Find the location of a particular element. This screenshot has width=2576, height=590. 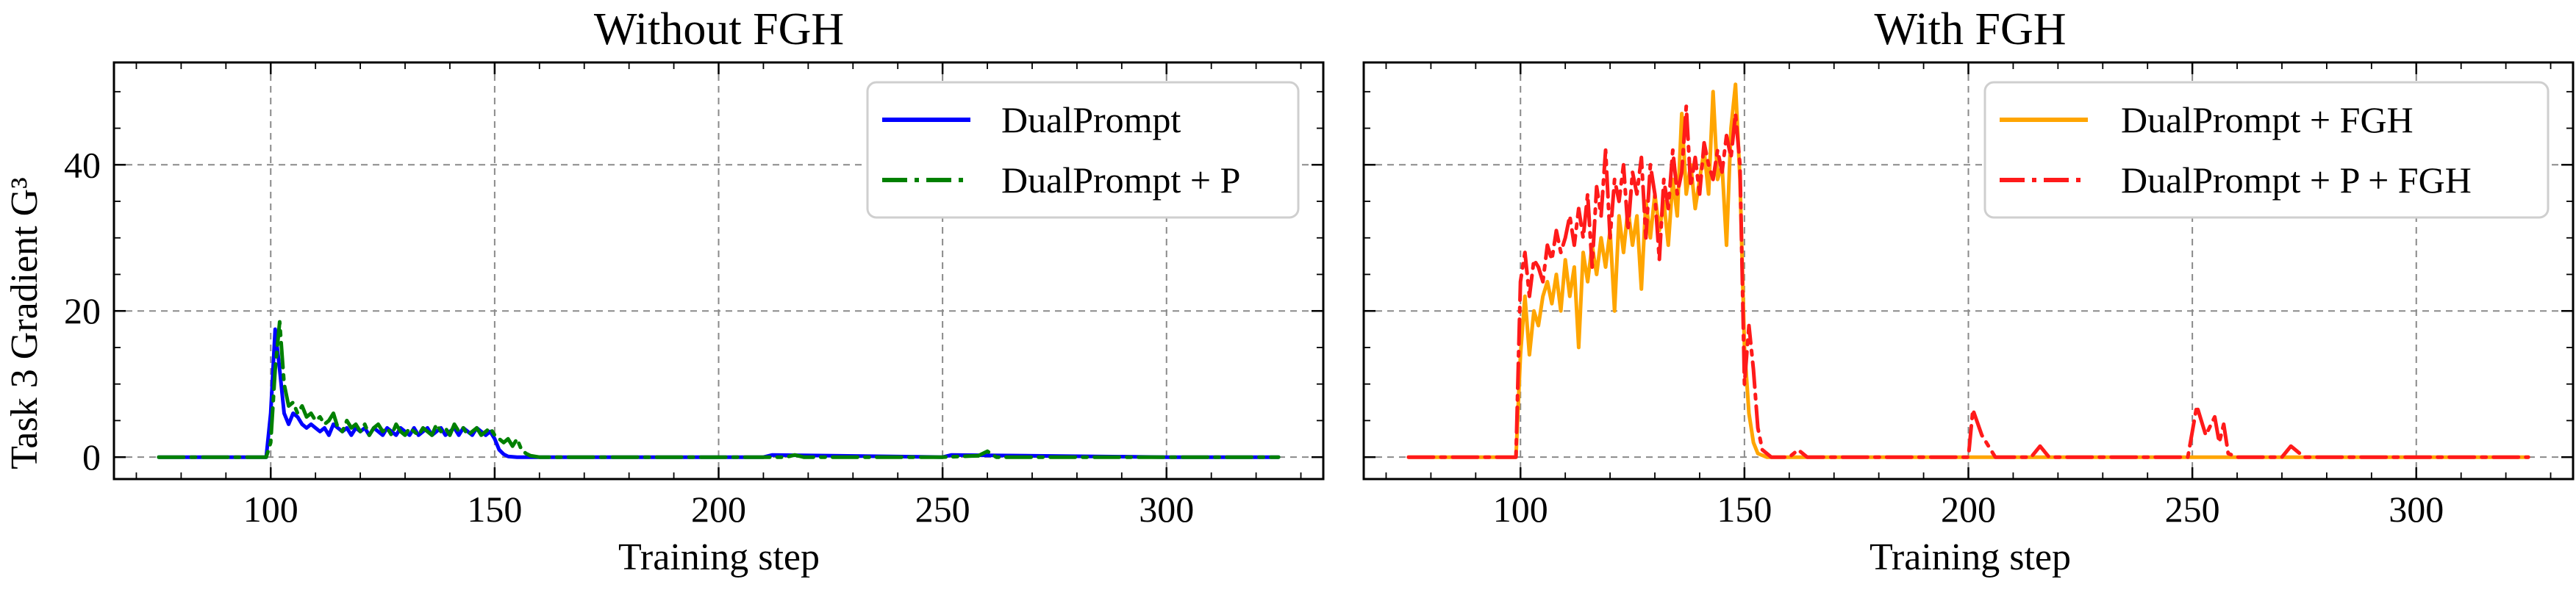

legend: DualPrompt + FGH DualPrompt + P + FGH is located at coordinates (2266, 150).